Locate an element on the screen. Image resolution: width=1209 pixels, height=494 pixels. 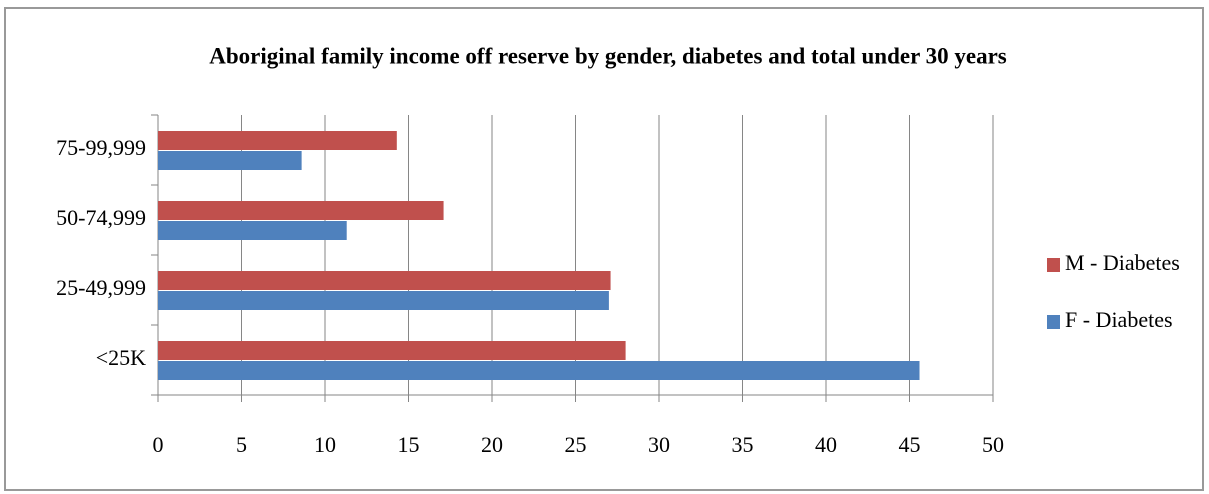
x-tick-label: 50 is located at coordinates (993, 444).